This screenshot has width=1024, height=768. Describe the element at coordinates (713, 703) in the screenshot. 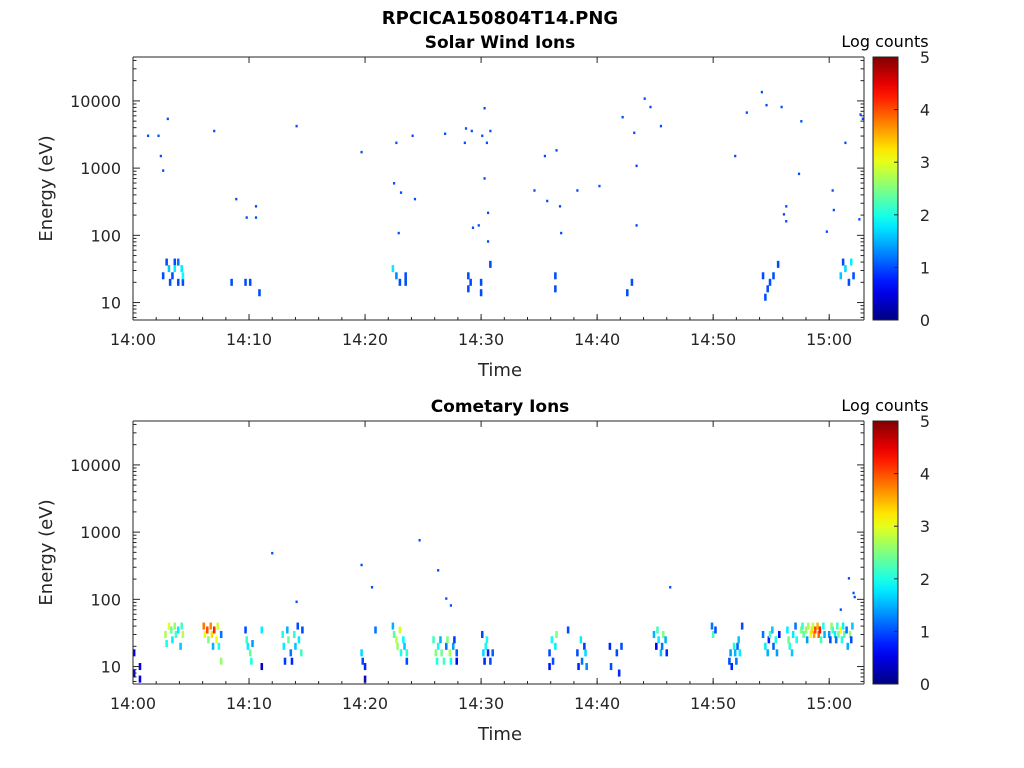

I see `x-tick-label: 14:50` at that location.